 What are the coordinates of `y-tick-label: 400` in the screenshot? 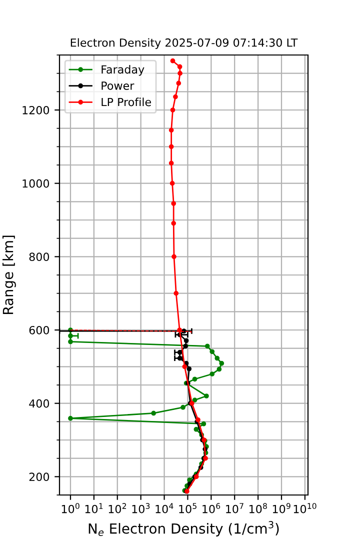 It's located at (39, 403).